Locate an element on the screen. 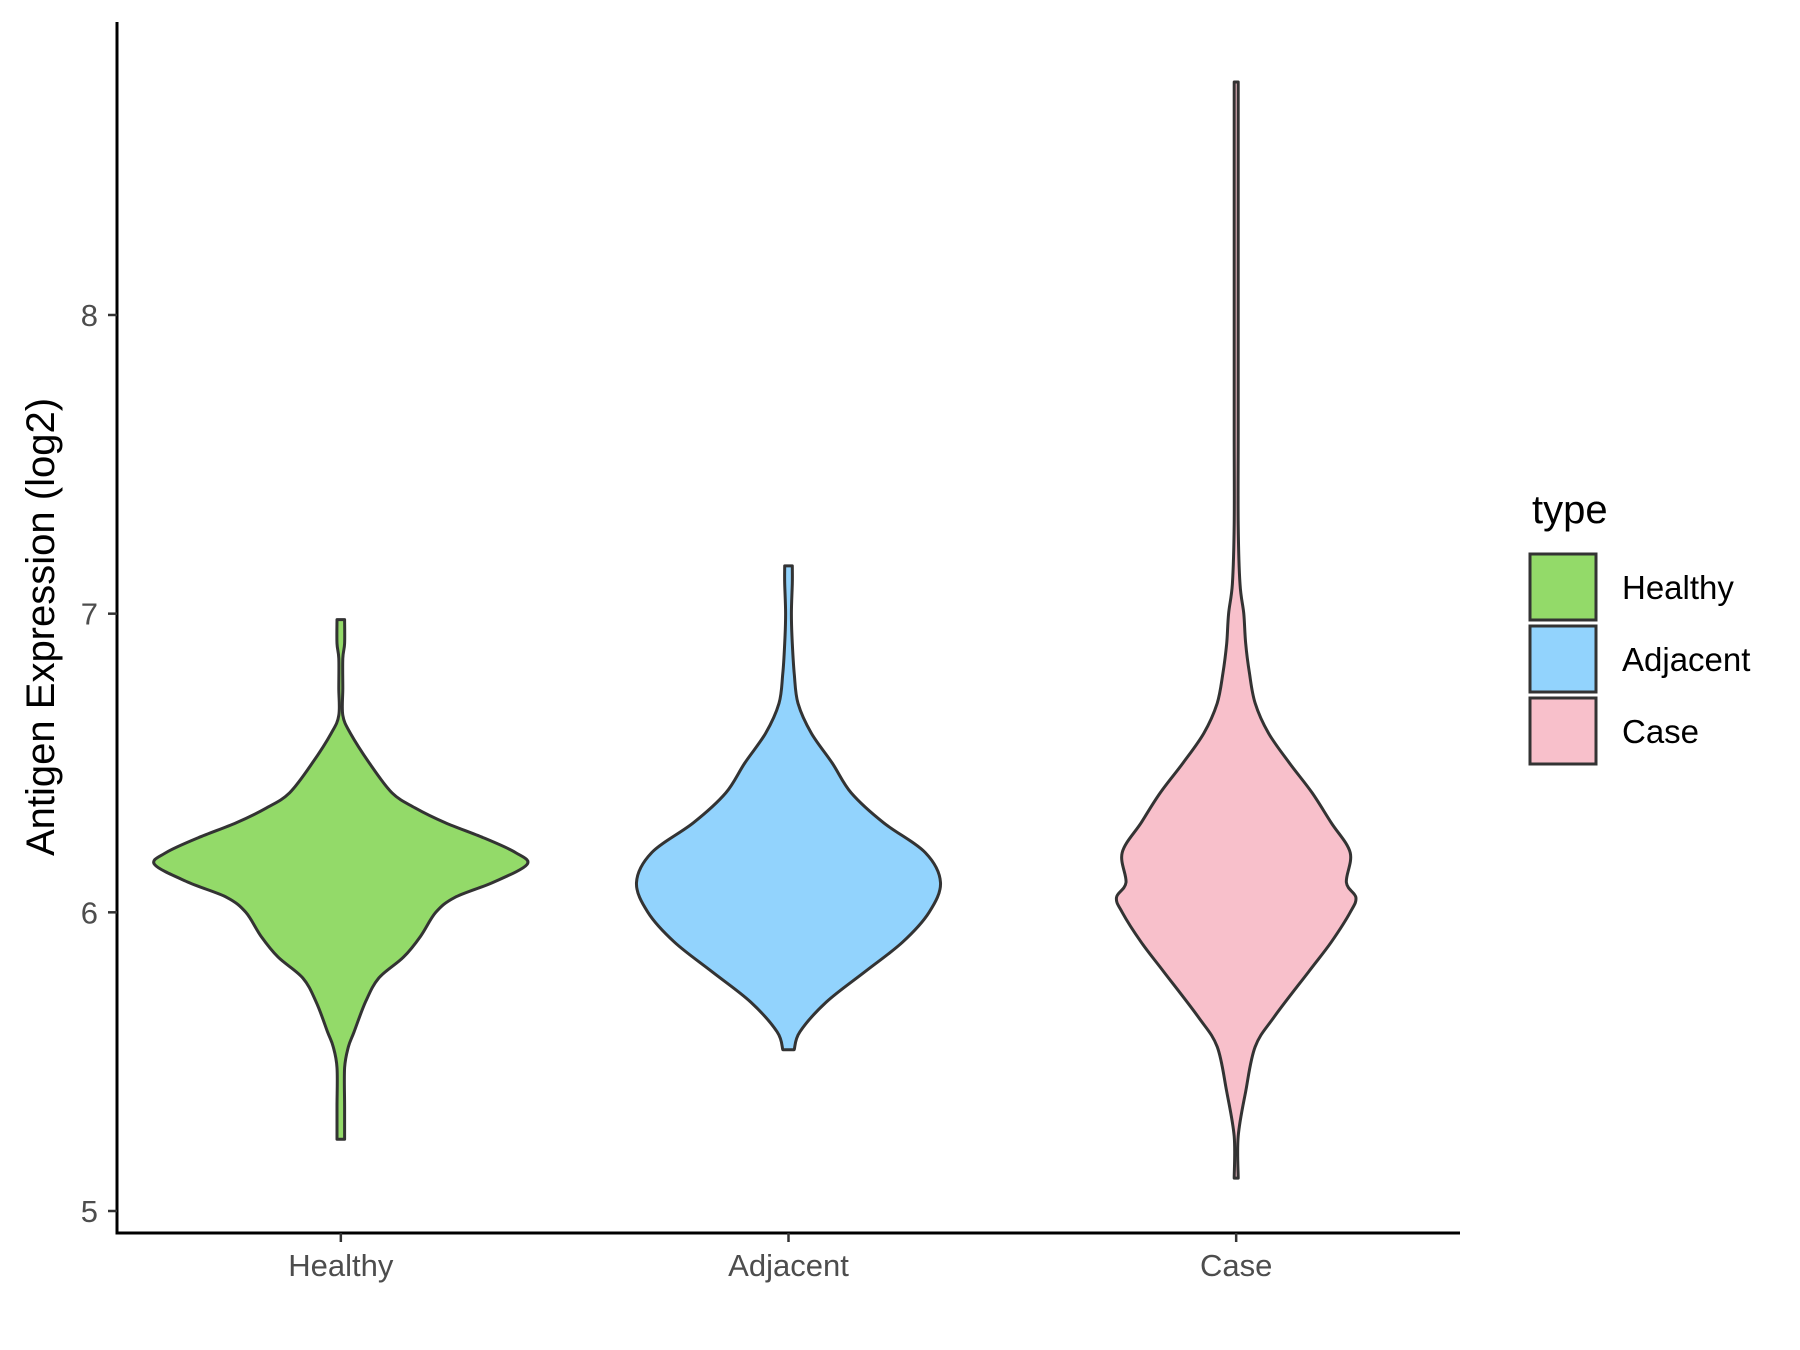 The width and height of the screenshot is (1800, 1350). y-tick-label-5: 5 is located at coordinates (89, 1211).